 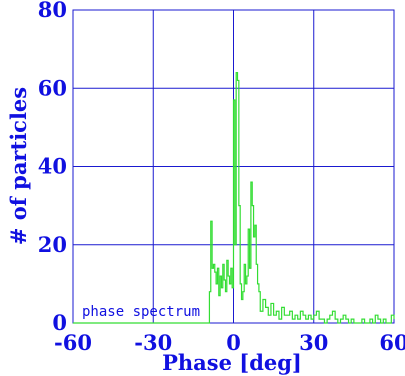 I want to click on y-tick-label: 0, so click(x=59, y=322).